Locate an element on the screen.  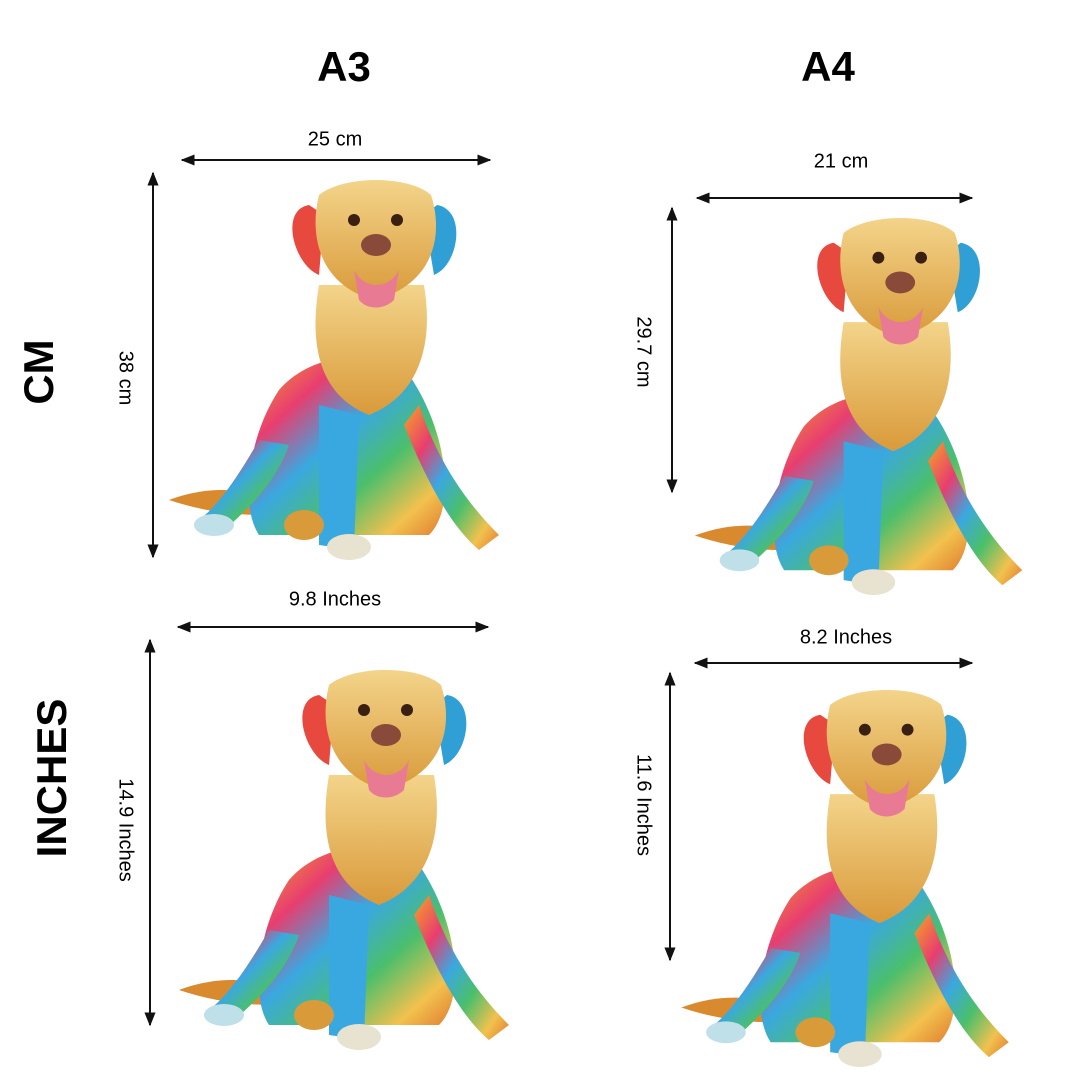
width-label: 21 cm is located at coordinates (841, 161).